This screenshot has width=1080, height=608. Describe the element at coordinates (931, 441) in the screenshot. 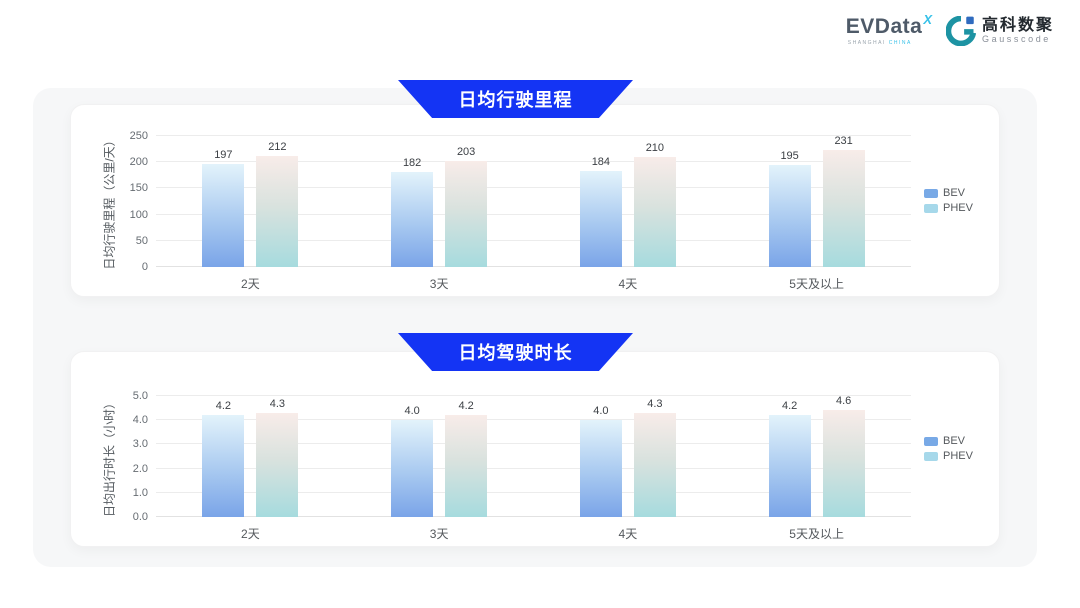

I see `legend-swatch-bev` at that location.